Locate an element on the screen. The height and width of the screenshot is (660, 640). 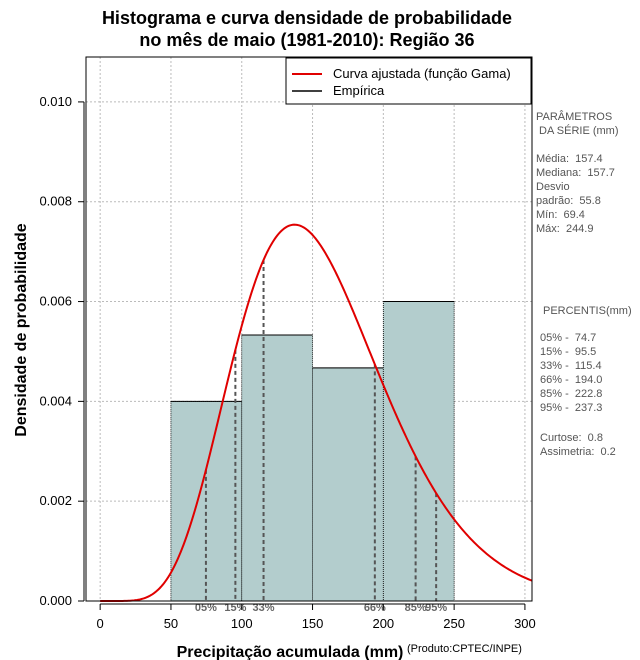
x-tick-label-3: 150 is located at coordinates (313, 623).